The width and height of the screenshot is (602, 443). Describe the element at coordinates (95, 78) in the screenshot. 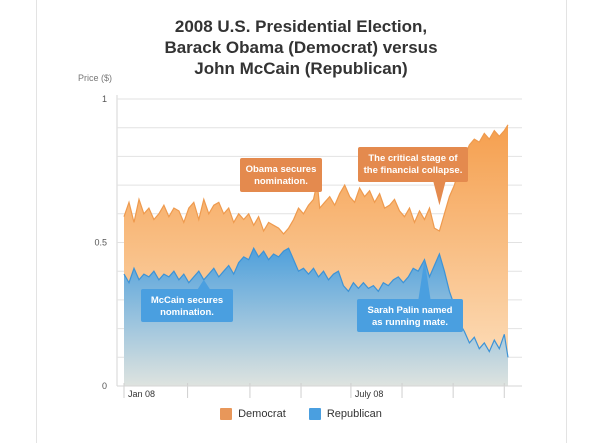

I see `y-axis-label: Price ($)` at that location.